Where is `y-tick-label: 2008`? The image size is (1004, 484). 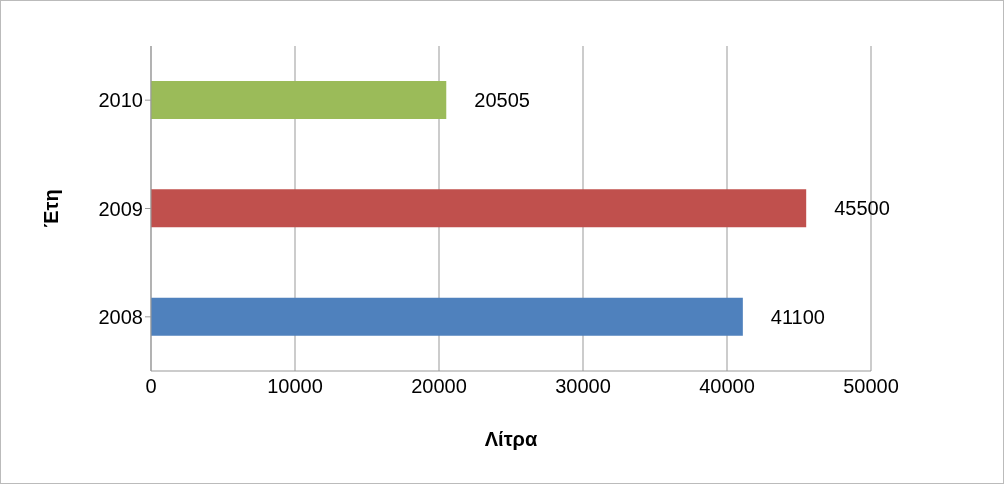
y-tick-label: 2008 is located at coordinates (120, 316).